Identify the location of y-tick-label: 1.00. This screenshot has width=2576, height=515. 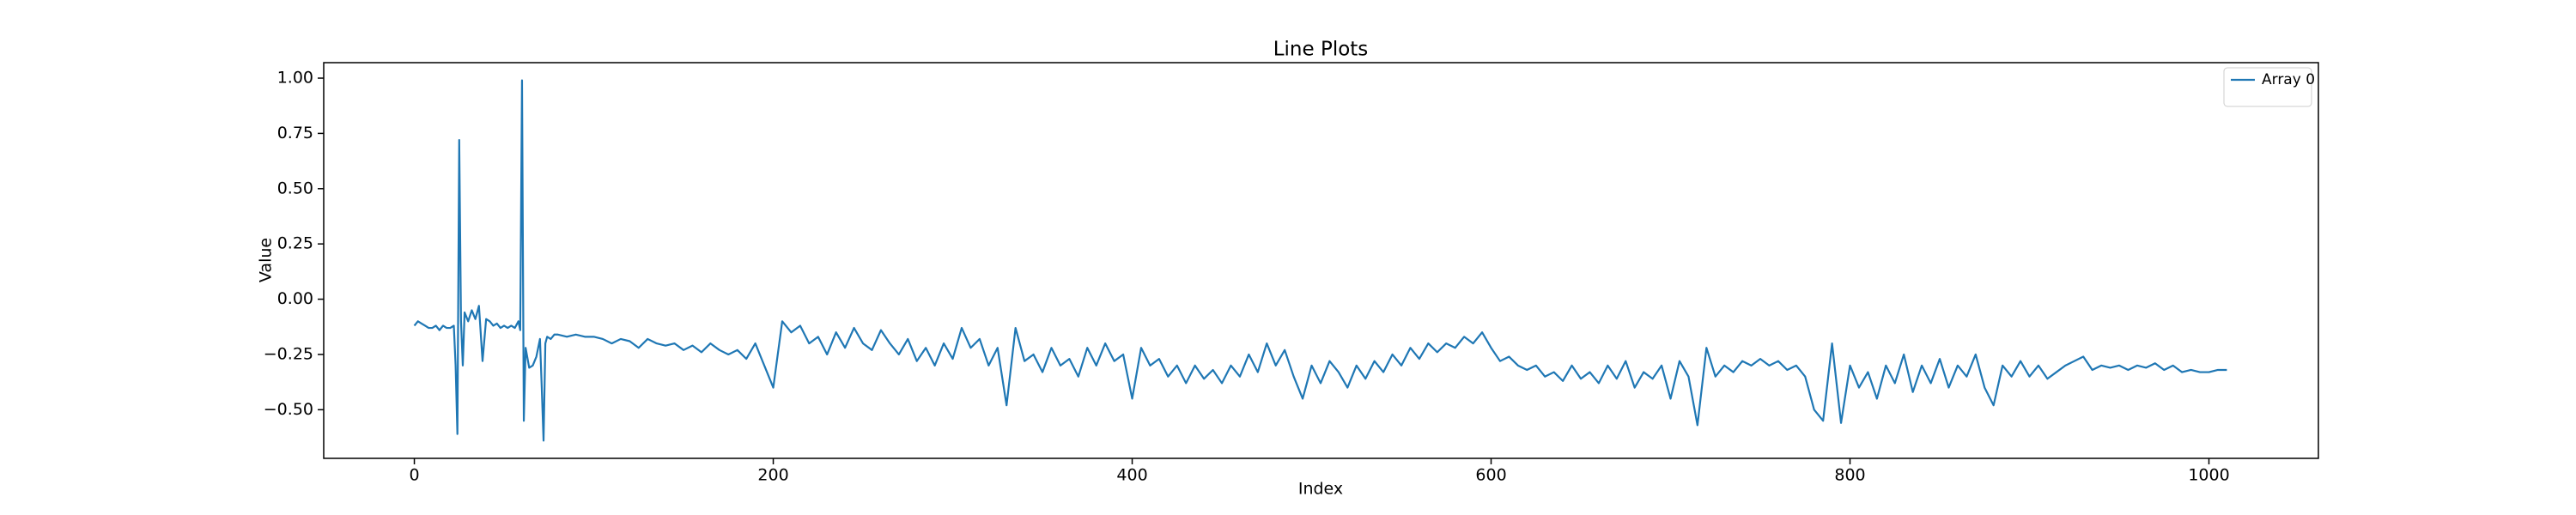
(295, 78).